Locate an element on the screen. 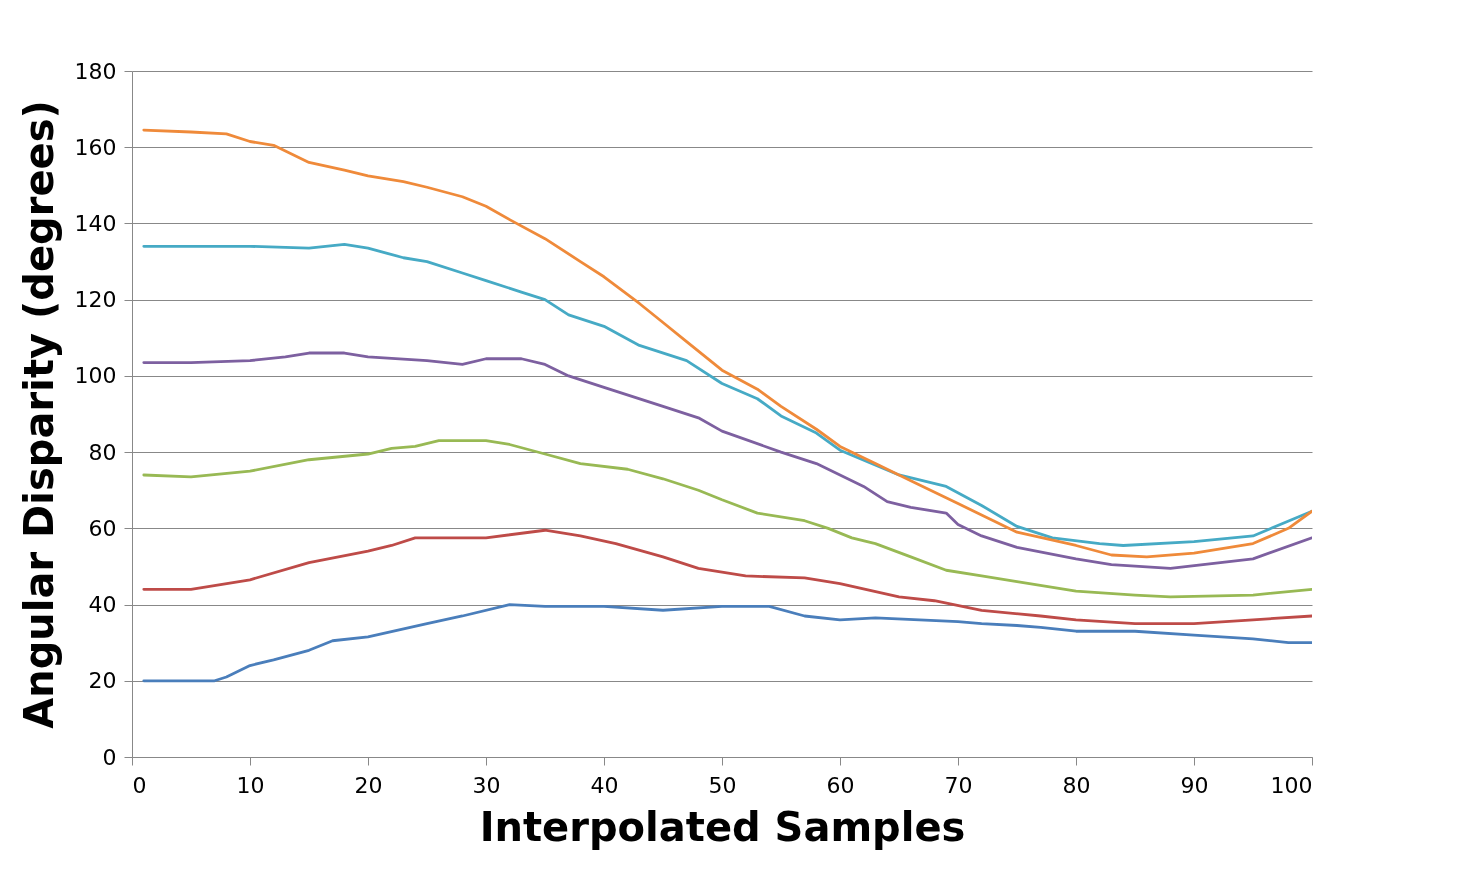 The height and width of the screenshot is (882, 1457). x-tick-label: 30 is located at coordinates (486, 785).